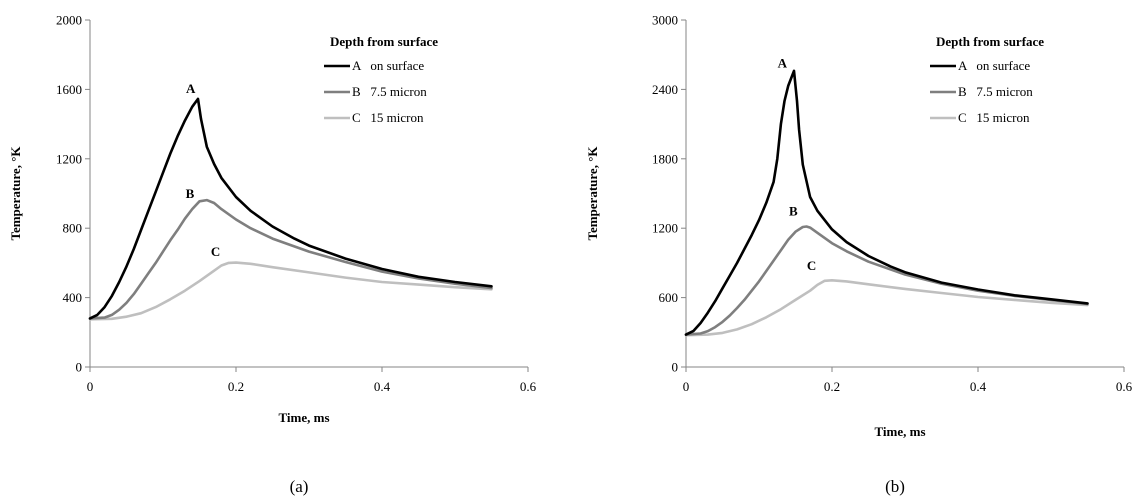  I want to click on panel-caption: (a), so click(299, 486).